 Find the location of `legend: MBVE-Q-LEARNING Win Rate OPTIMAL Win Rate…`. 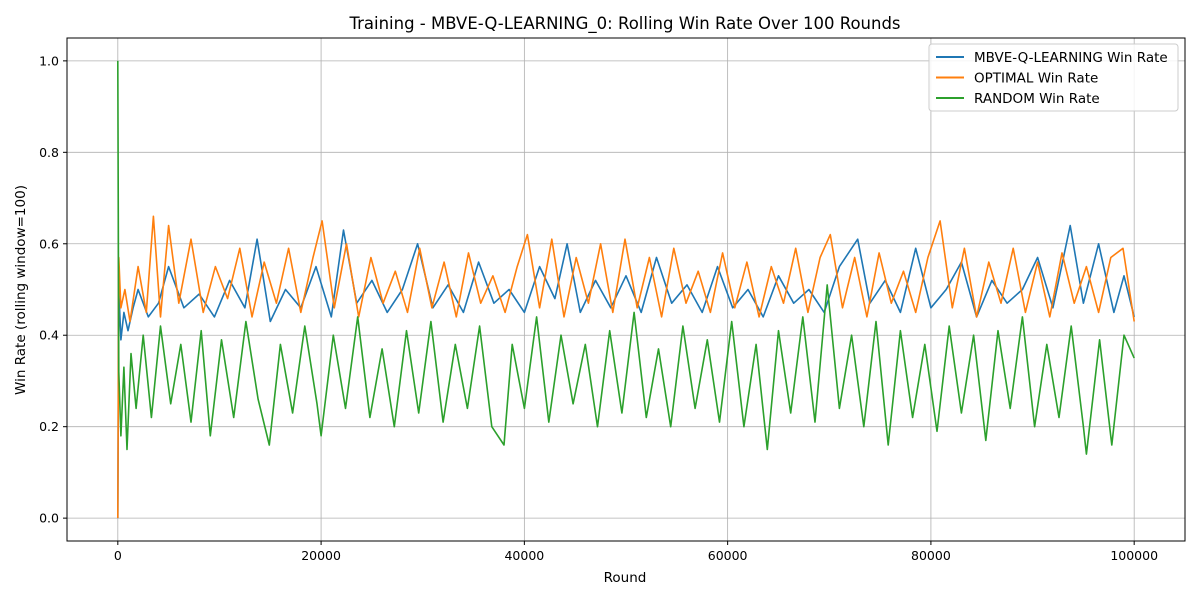

legend: MBVE-Q-LEARNING Win Rate OPTIMAL Win Rate… is located at coordinates (1053, 77).